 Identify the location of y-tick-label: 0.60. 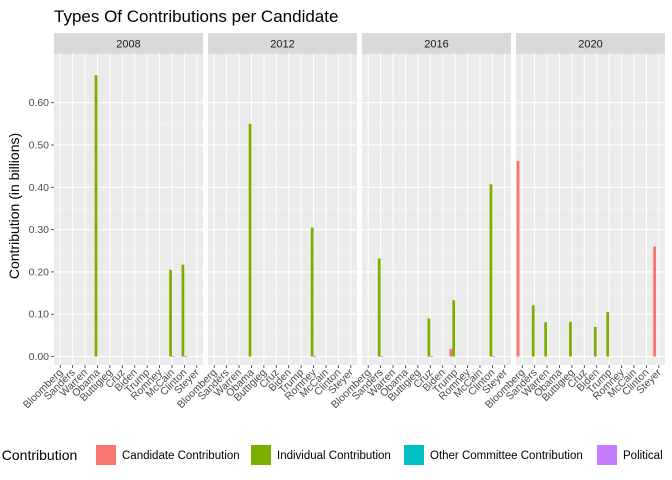
(39, 103).